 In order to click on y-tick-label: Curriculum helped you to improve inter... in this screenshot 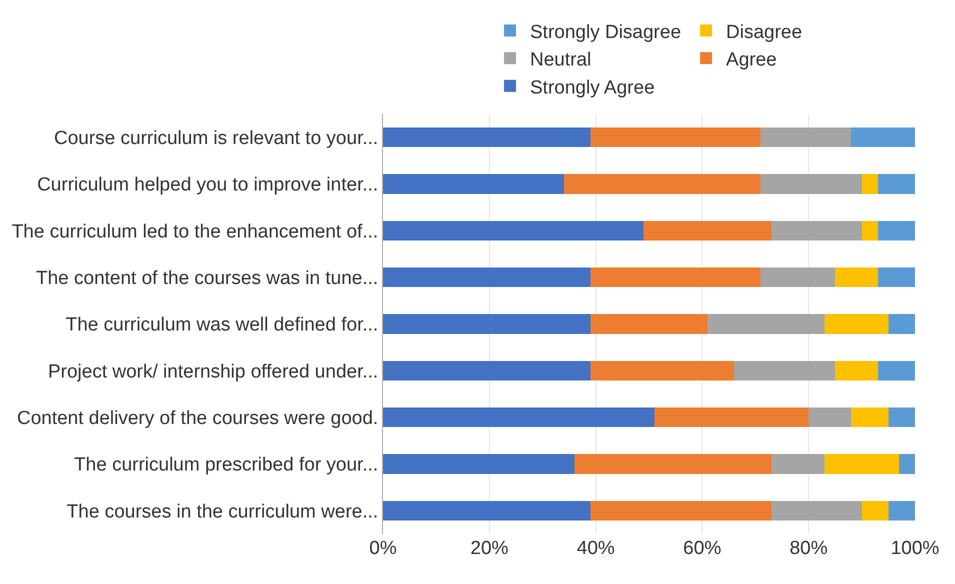, I will do `click(207, 185)`.